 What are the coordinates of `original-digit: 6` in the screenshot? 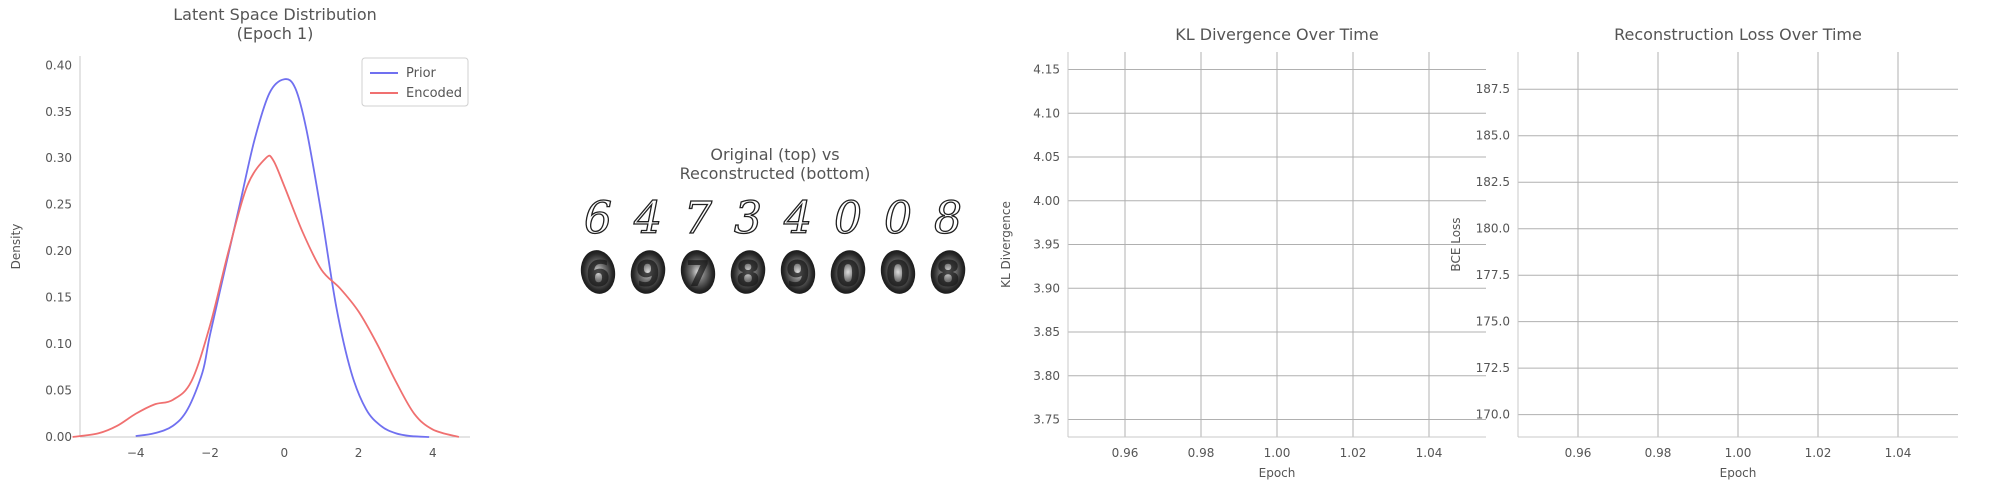 It's located at (598, 218).